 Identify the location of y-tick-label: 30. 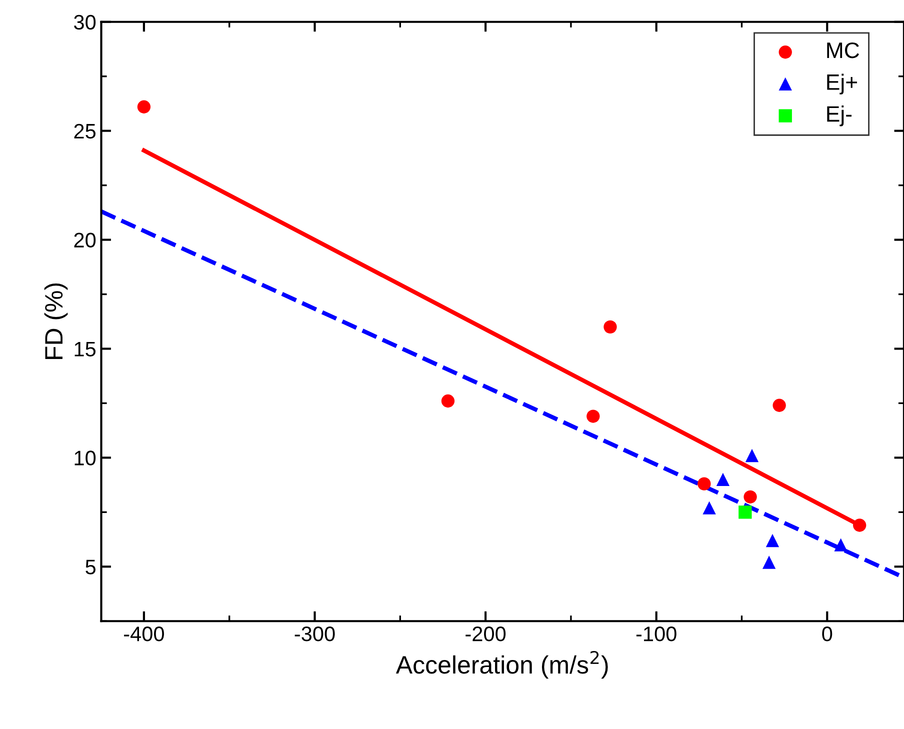
(85, 22).